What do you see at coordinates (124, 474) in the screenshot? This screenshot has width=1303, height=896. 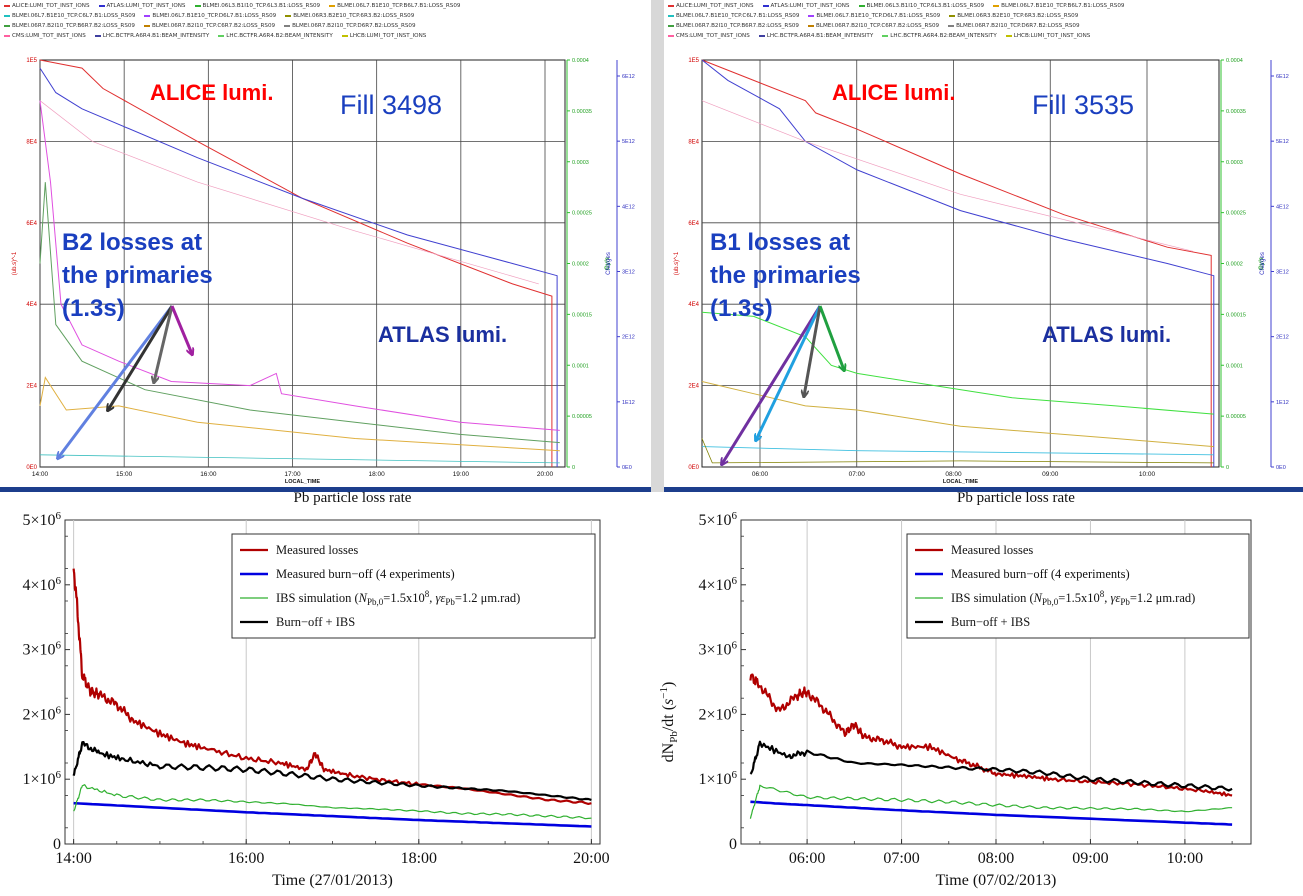 I see `x-axis-tick-label: 15:00` at bounding box center [124, 474].